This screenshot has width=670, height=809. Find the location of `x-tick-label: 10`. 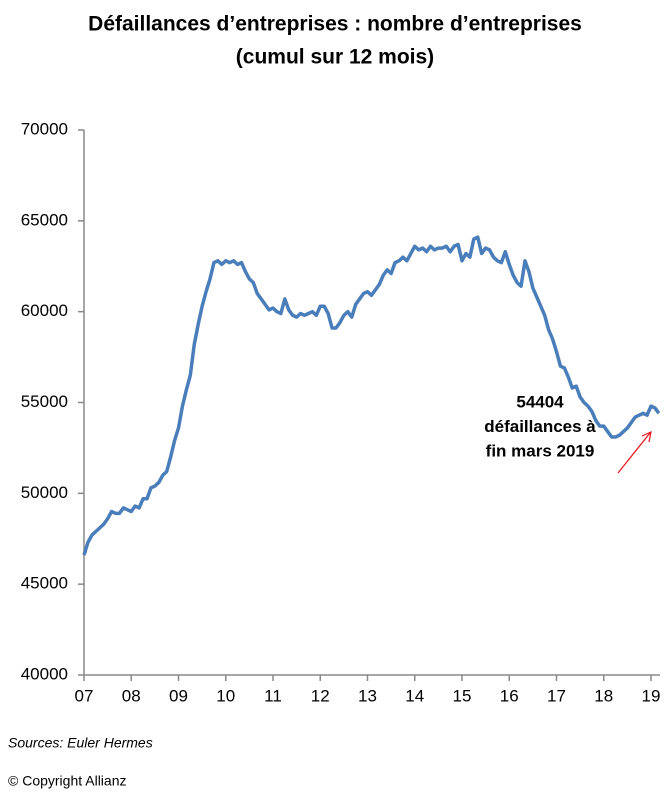

x-tick-label: 10 is located at coordinates (225, 695).